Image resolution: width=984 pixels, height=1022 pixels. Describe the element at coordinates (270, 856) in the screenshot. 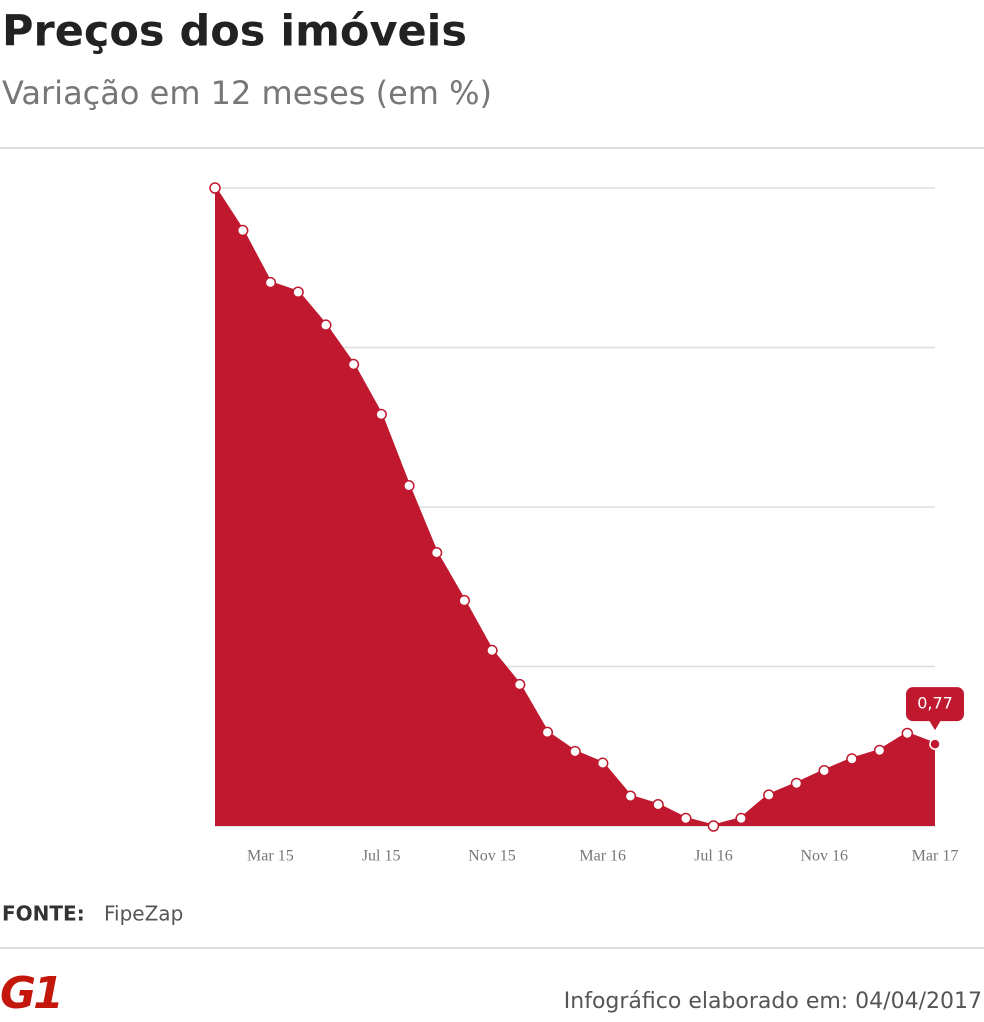

I see `x-tick-label: Mar 15` at that location.